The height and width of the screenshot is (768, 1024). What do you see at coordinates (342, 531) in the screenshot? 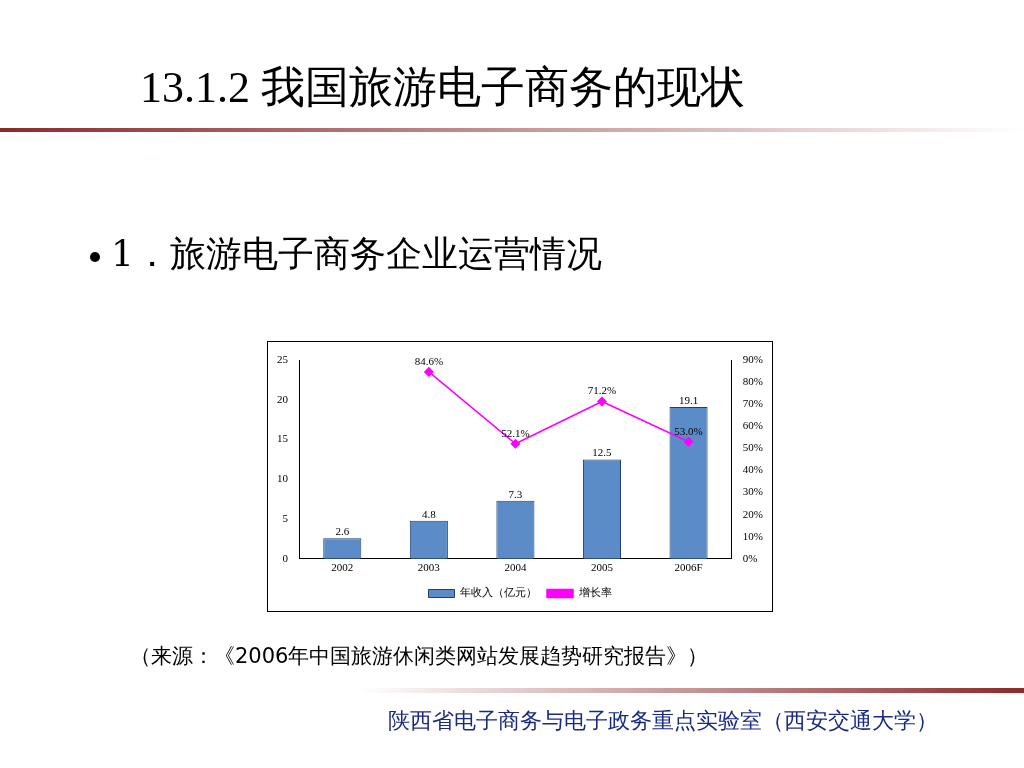
I see `data-label: 2.6` at bounding box center [342, 531].